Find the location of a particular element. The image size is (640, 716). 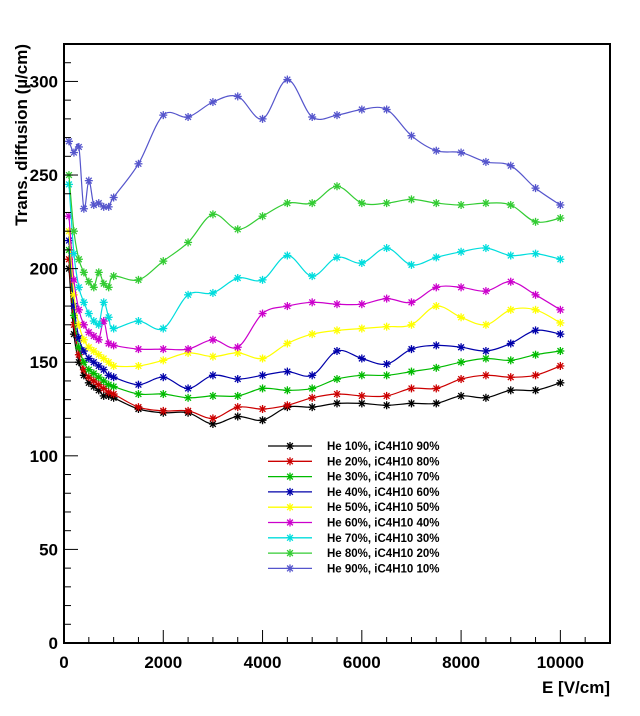

y-tick-label: 100 is located at coordinates (44, 456).